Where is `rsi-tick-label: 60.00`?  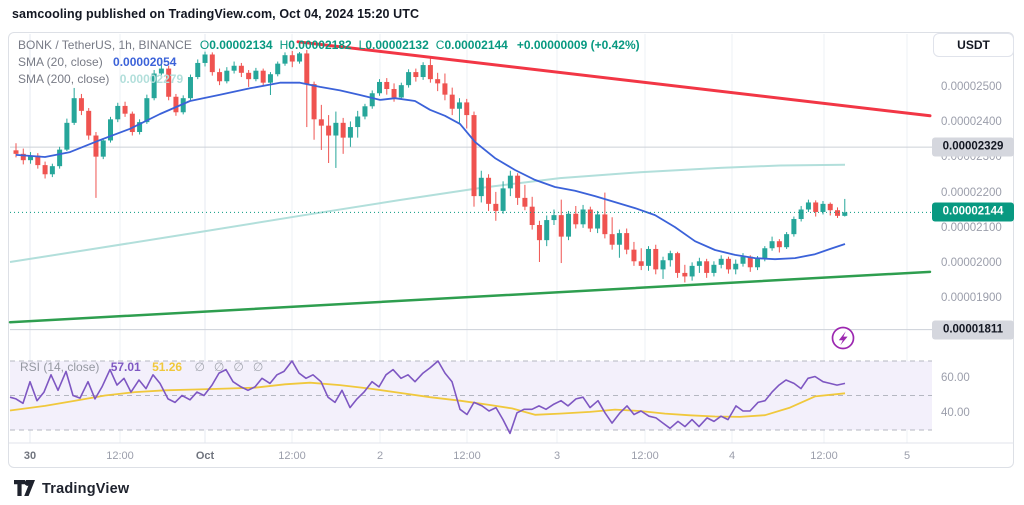
rsi-tick-label: 60.00 is located at coordinates (955, 378).